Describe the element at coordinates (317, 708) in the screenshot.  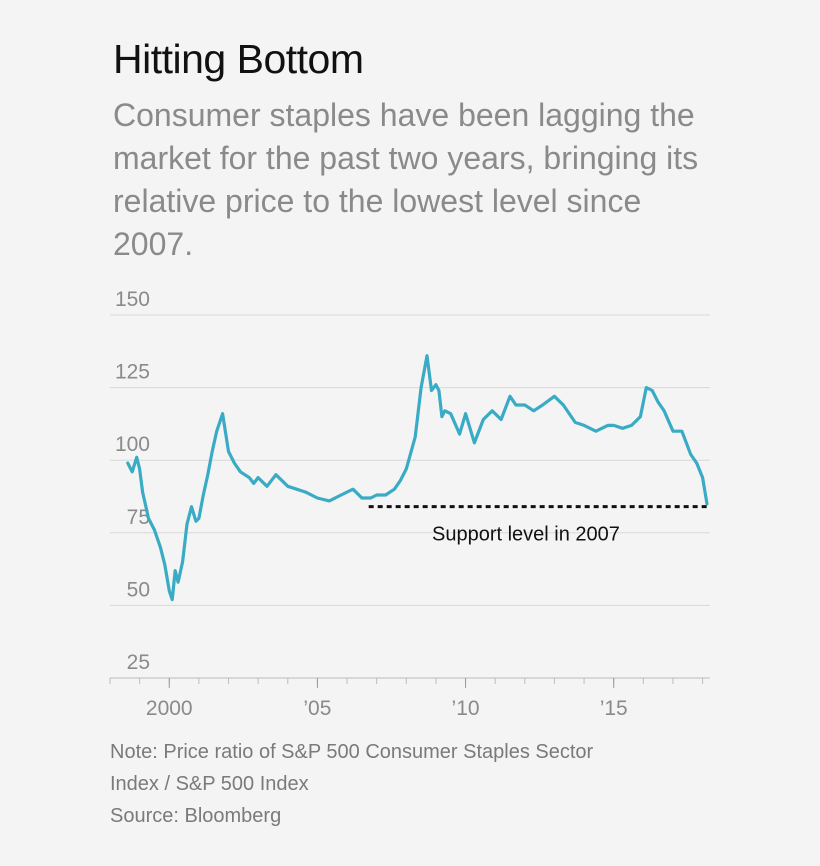
I see `x-tick-label: ’05` at that location.